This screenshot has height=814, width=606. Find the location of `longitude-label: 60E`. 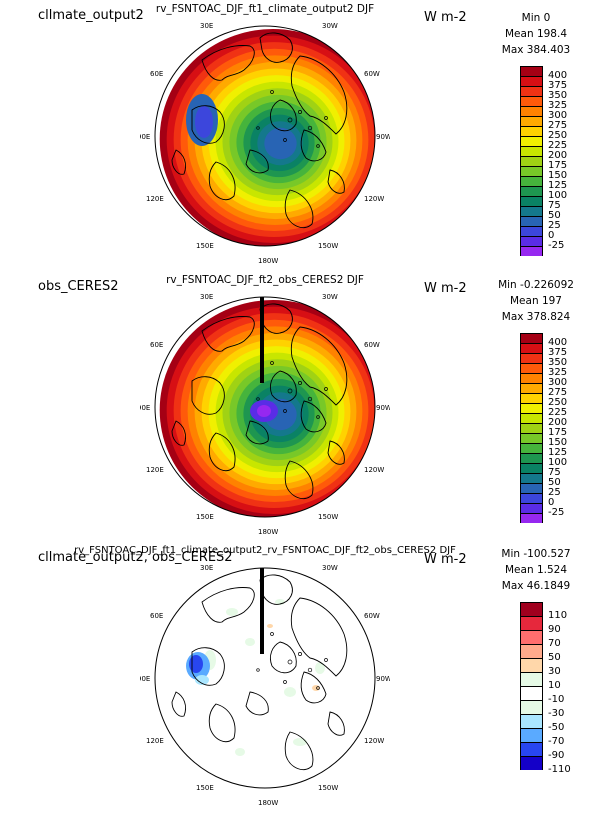

longitude-label: 60E is located at coordinates (156, 345).